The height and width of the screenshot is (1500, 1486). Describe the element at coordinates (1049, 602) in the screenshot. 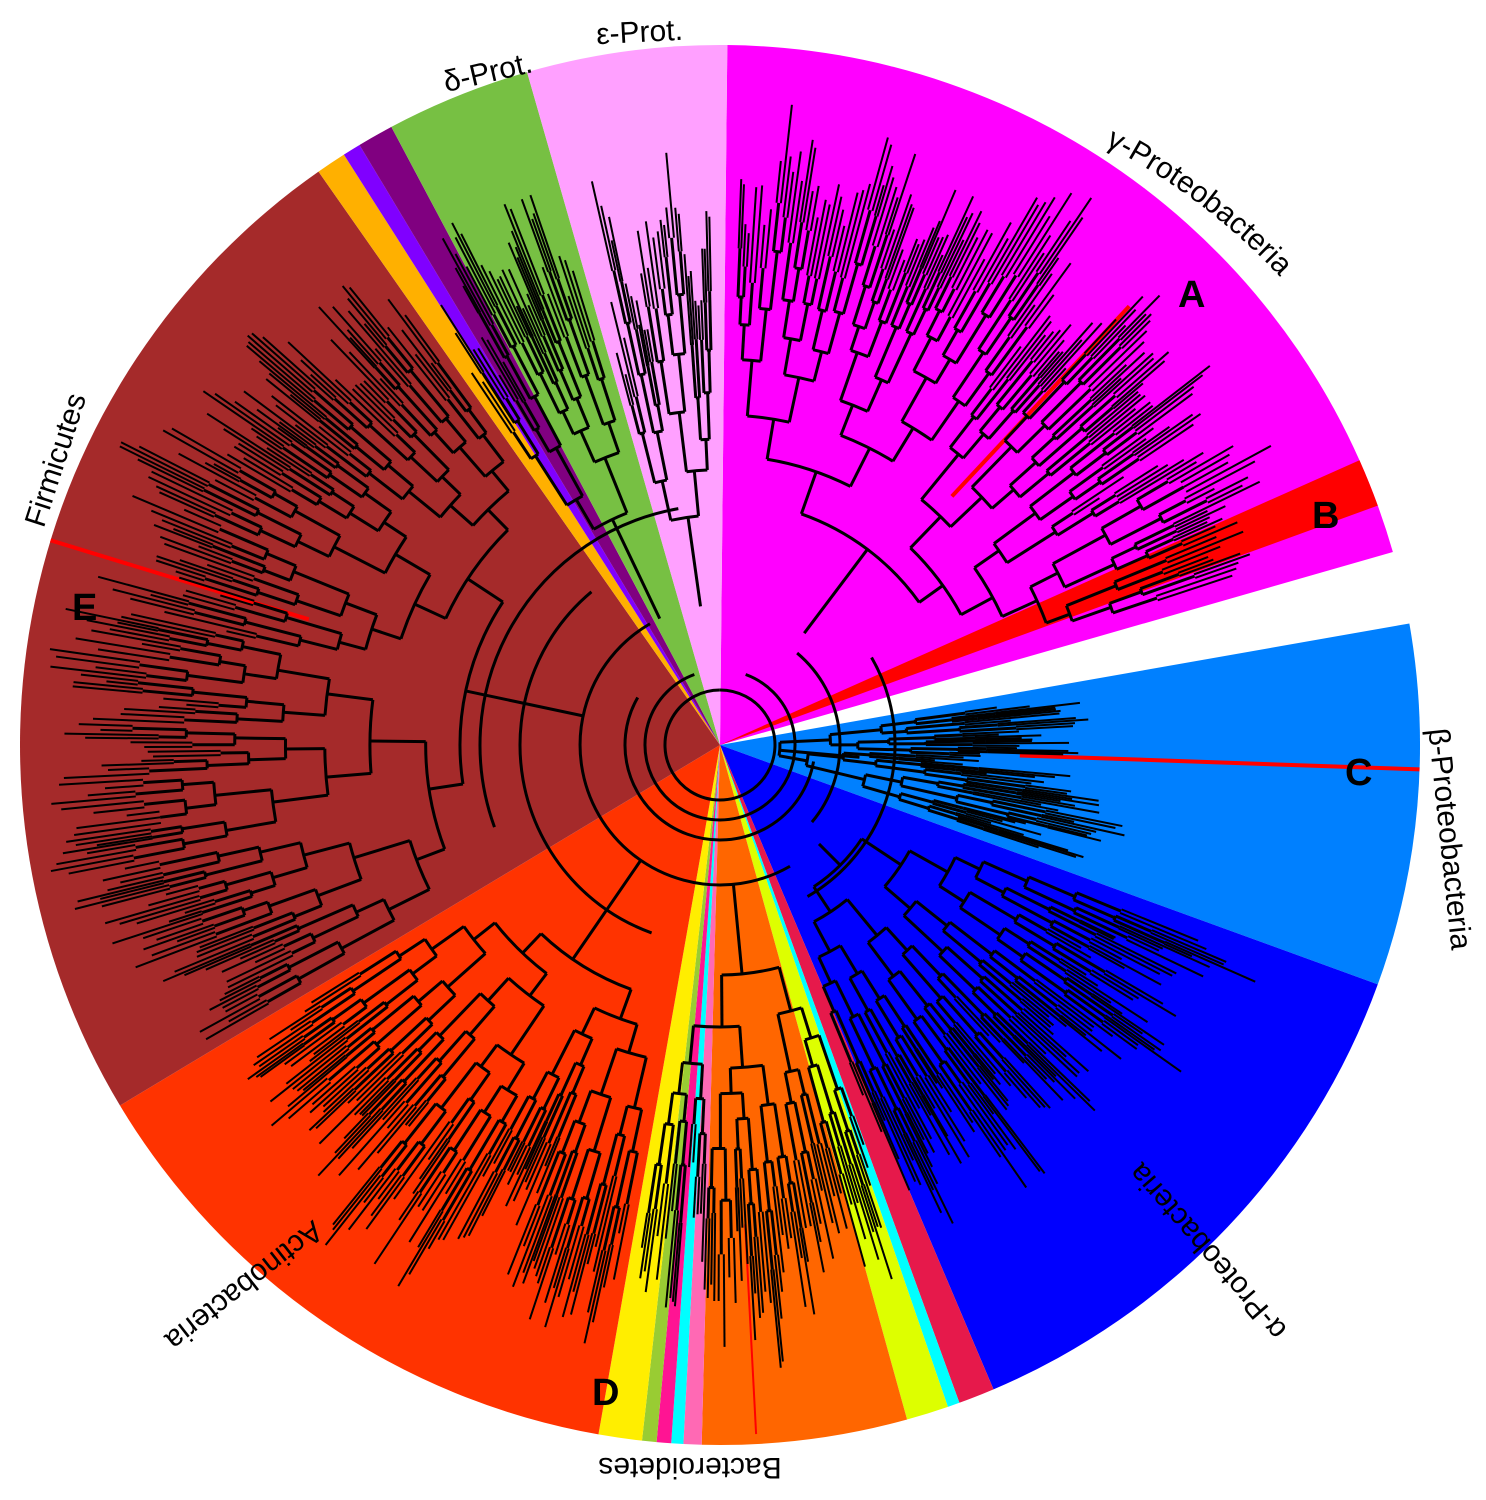

I see `sector-b` at that location.